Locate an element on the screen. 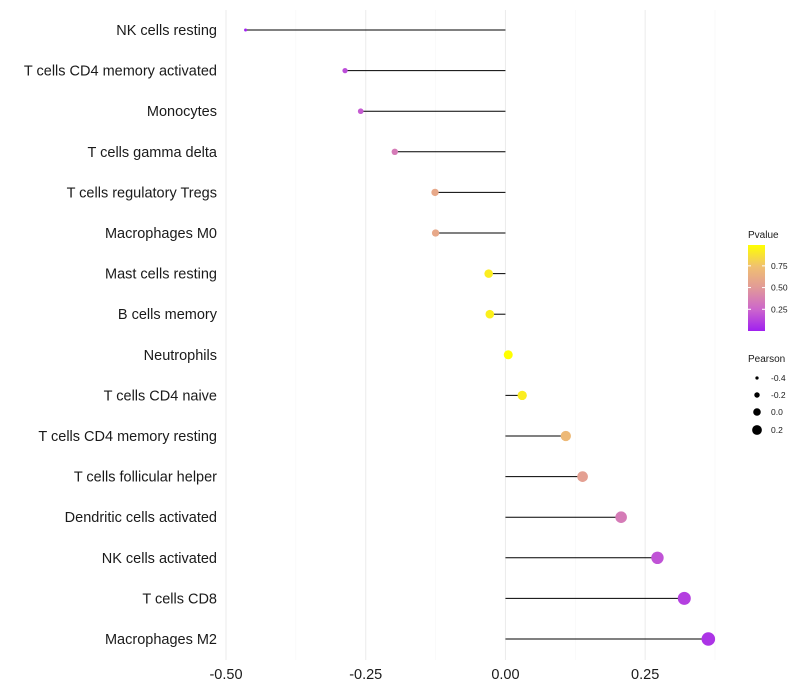 This screenshot has height=700, width=800. x-tick-label: 0.00 is located at coordinates (505, 675).